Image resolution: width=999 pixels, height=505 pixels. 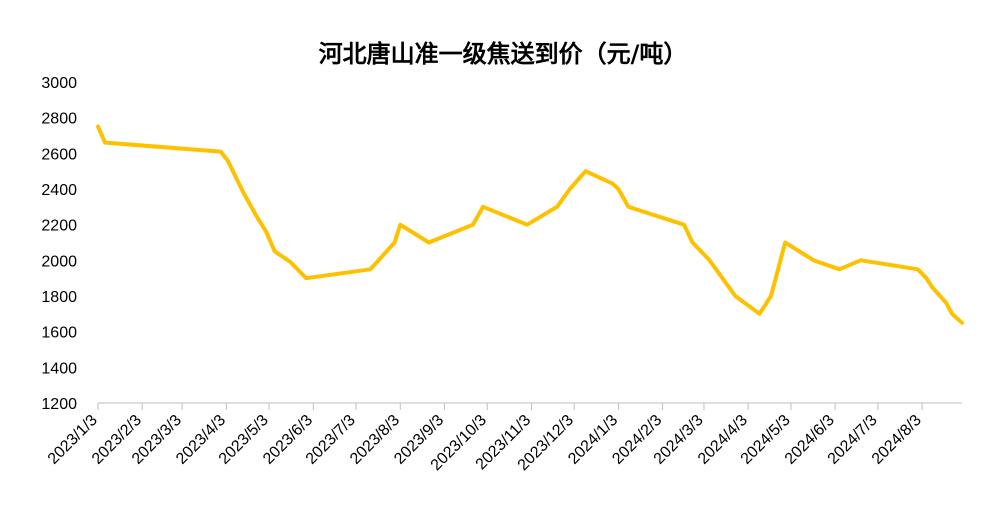 What do you see at coordinates (59, 261) in the screenshot?
I see `y-tick-label: 2000` at bounding box center [59, 261].